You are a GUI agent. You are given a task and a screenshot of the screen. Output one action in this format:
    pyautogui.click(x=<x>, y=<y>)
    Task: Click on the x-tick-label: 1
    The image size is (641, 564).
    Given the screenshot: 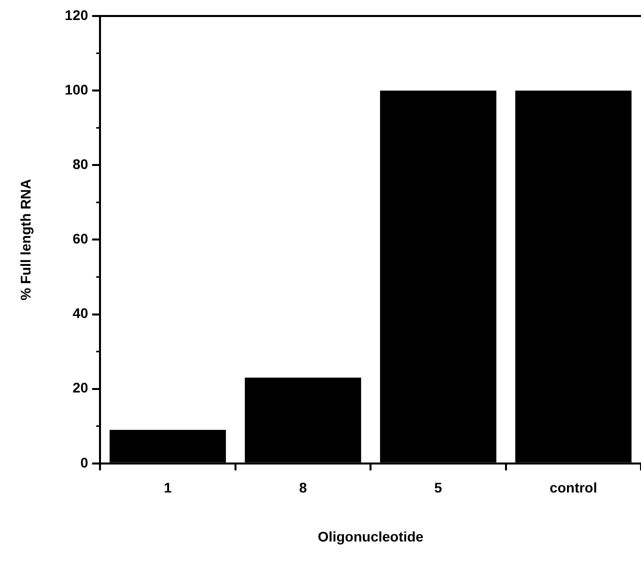 What is the action you would take?
    pyautogui.click(x=168, y=488)
    